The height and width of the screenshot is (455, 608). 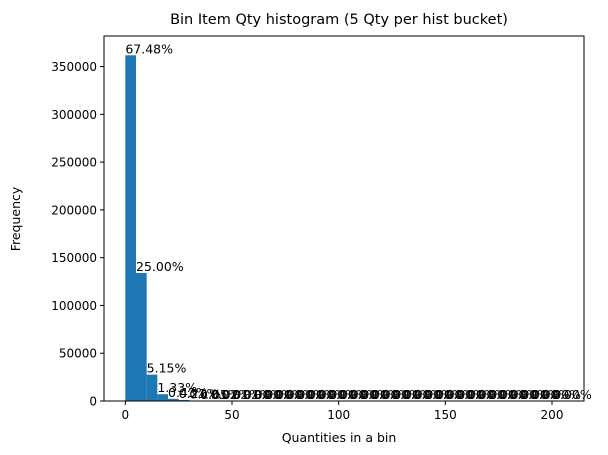 I want to click on bar-label-2: 5.15%, so click(x=167, y=368).